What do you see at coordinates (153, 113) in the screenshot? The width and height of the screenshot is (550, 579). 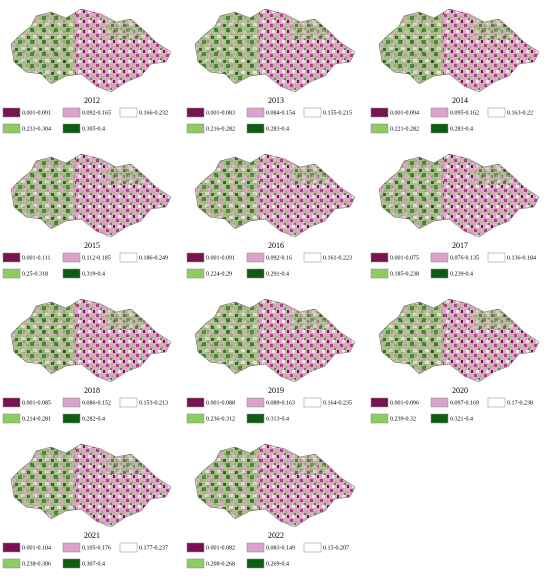 I see `legend-label: 0.166-0.232` at bounding box center [153, 113].